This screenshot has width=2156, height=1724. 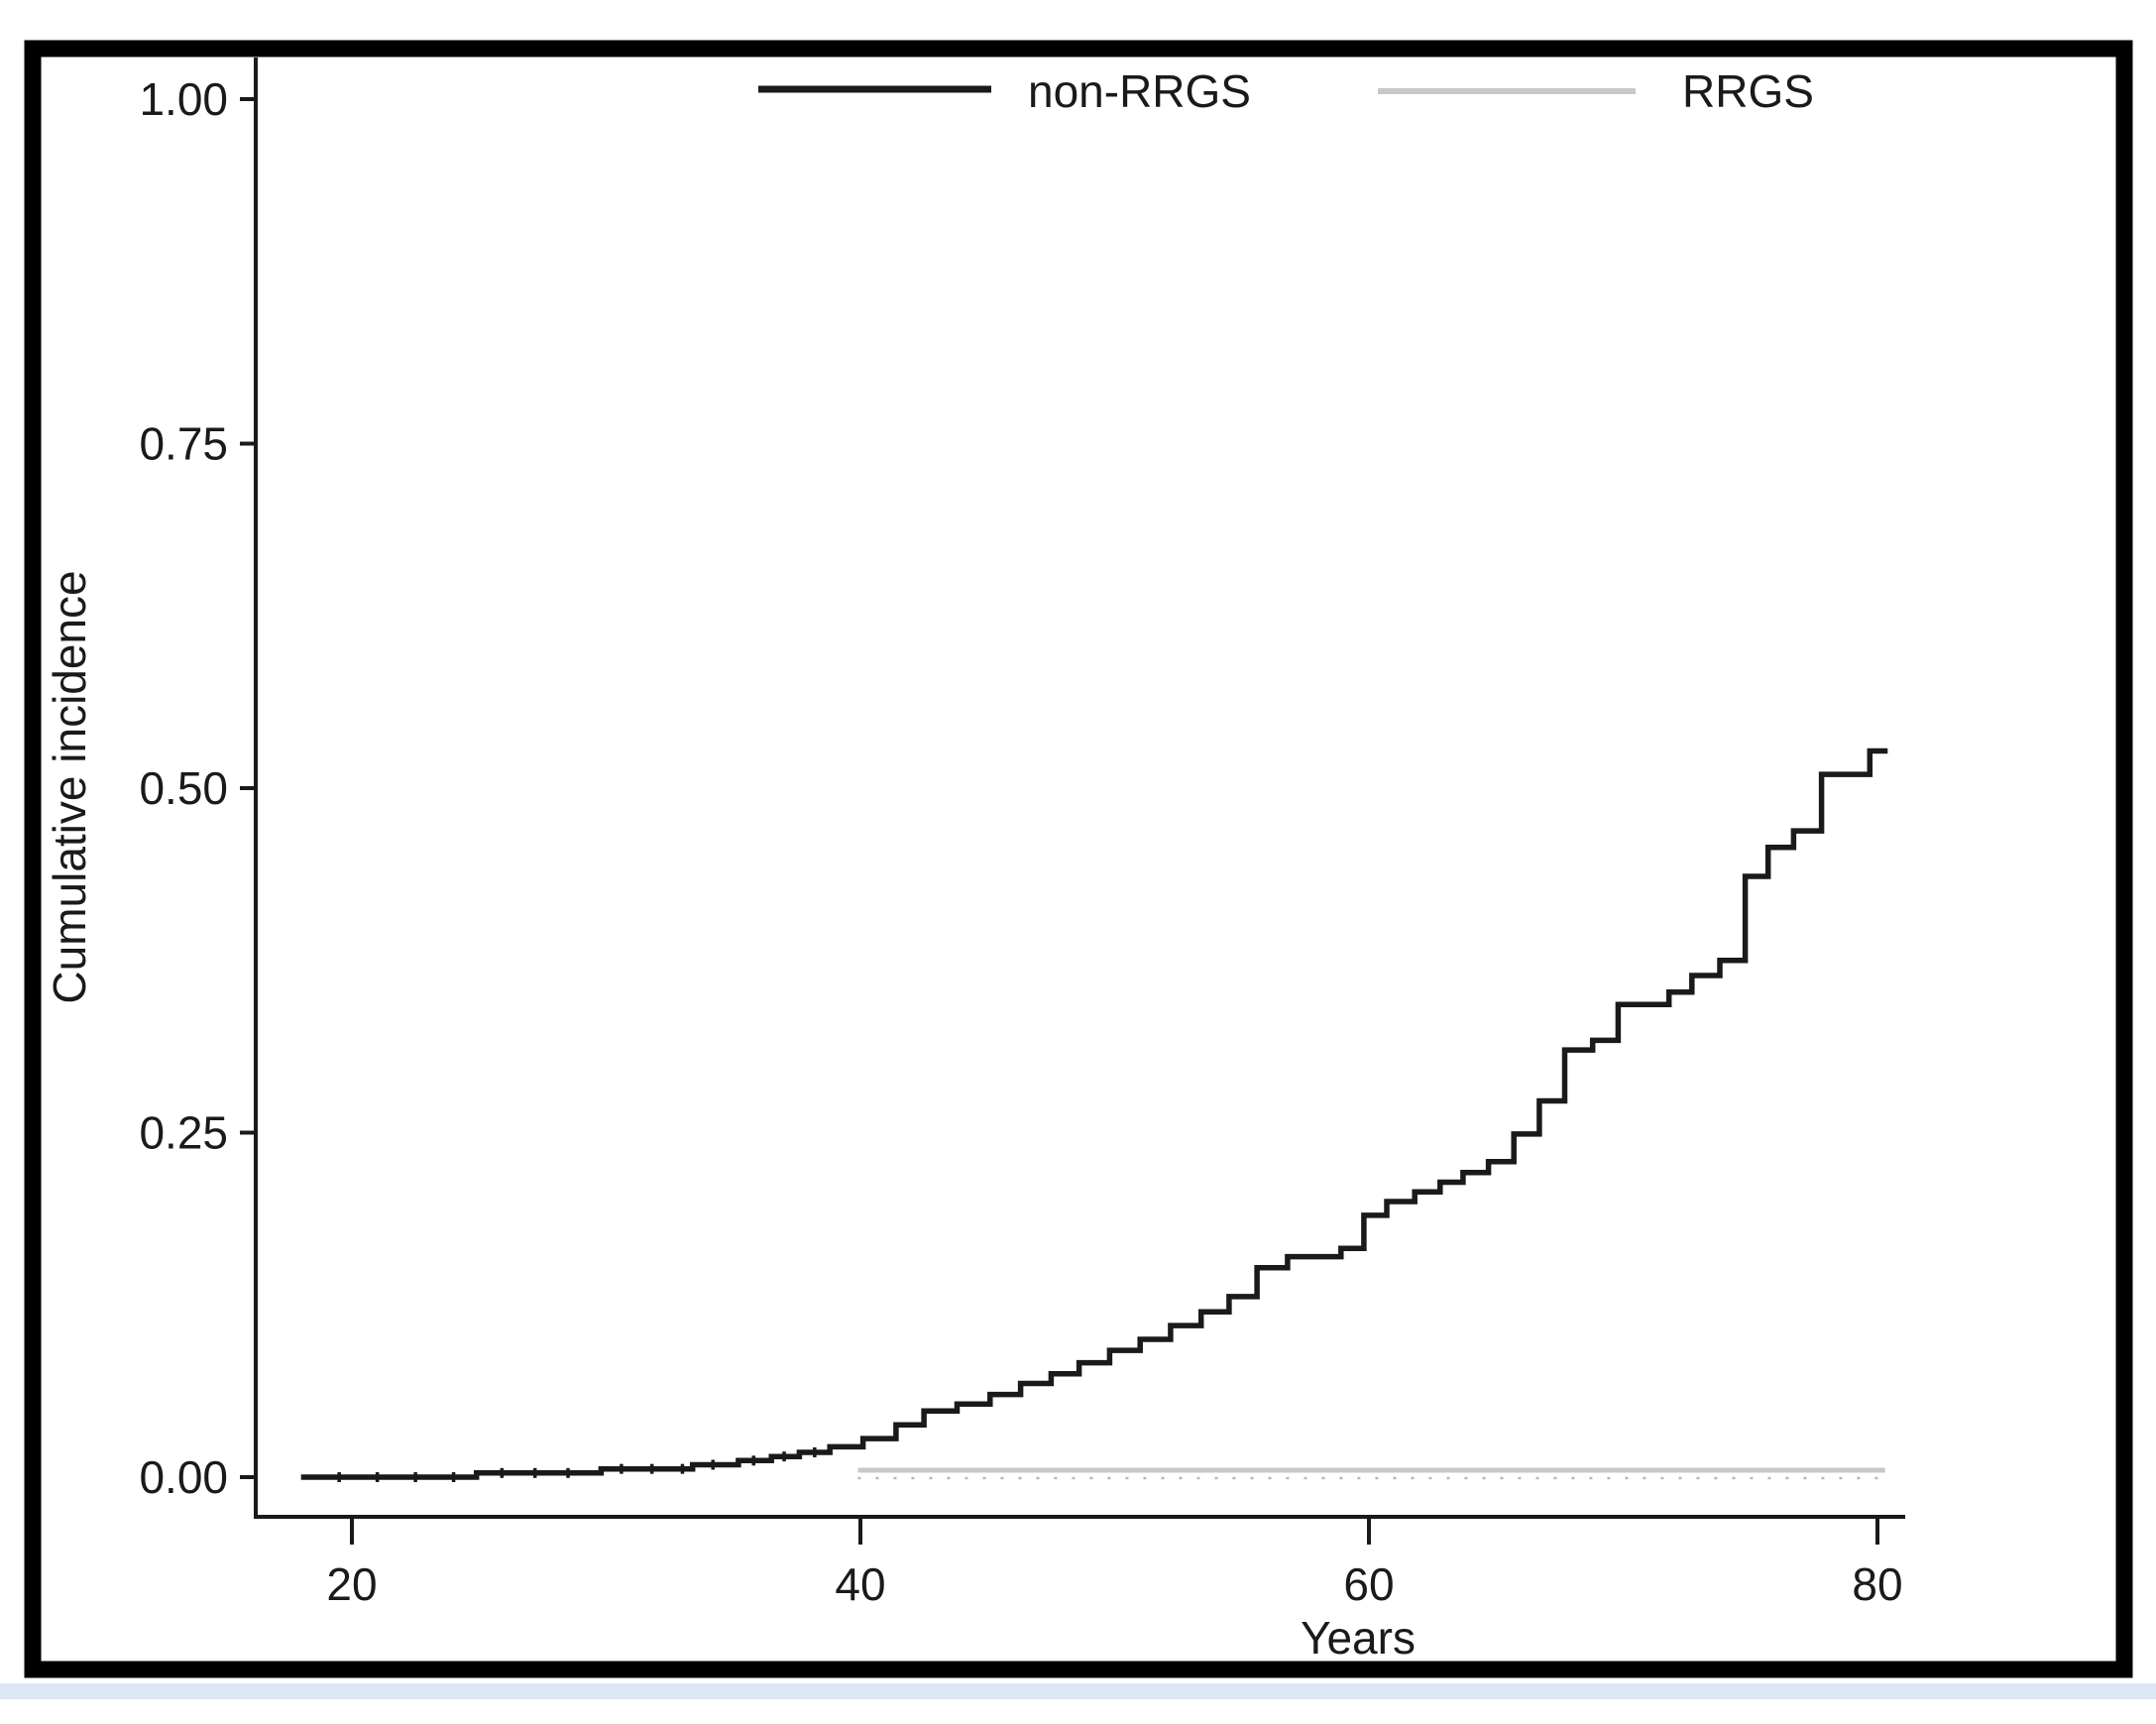 I want to click on y-tick-label-0.50: 0.50, so click(x=183, y=788).